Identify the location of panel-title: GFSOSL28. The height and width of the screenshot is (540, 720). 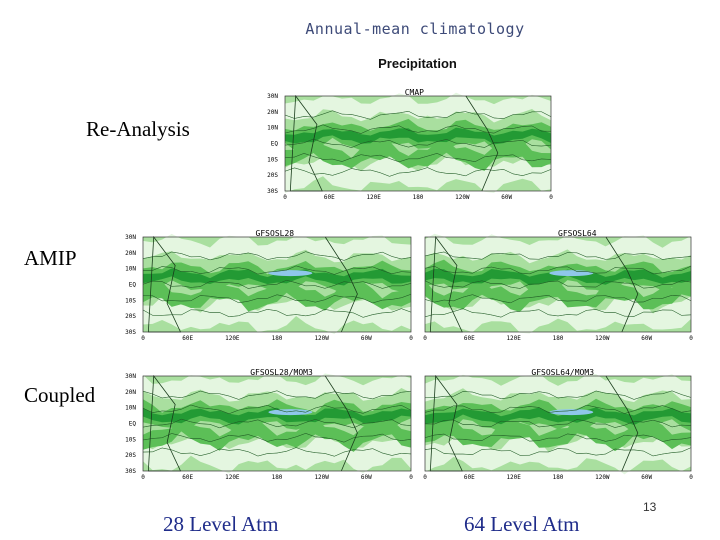
(275, 233).